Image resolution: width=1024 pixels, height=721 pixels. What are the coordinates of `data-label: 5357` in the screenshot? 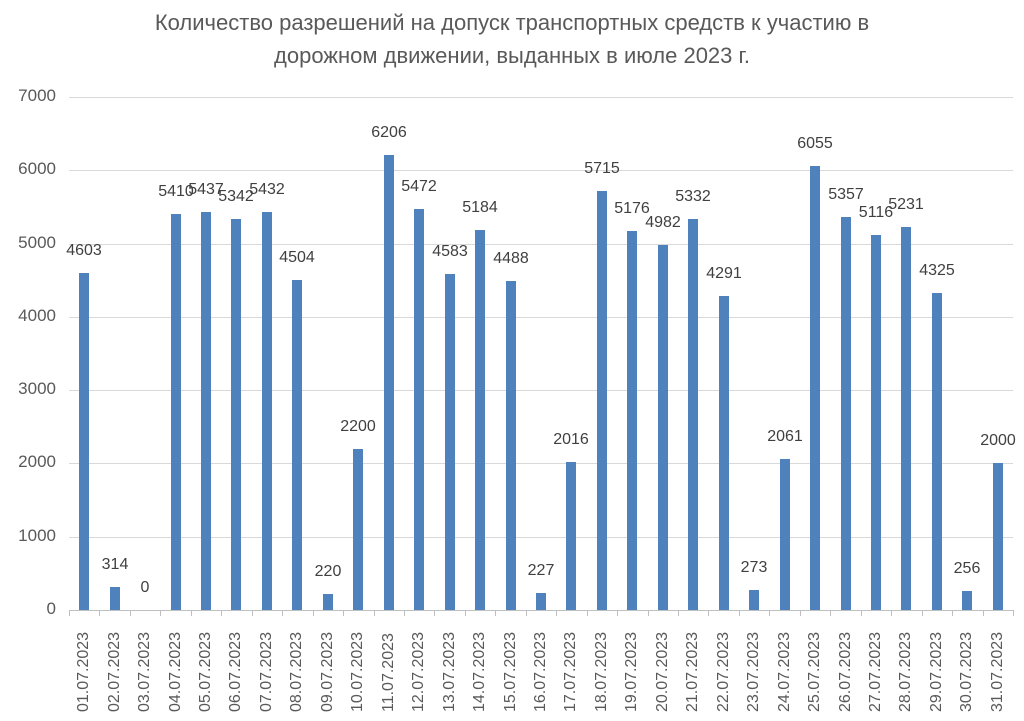 It's located at (846, 194).